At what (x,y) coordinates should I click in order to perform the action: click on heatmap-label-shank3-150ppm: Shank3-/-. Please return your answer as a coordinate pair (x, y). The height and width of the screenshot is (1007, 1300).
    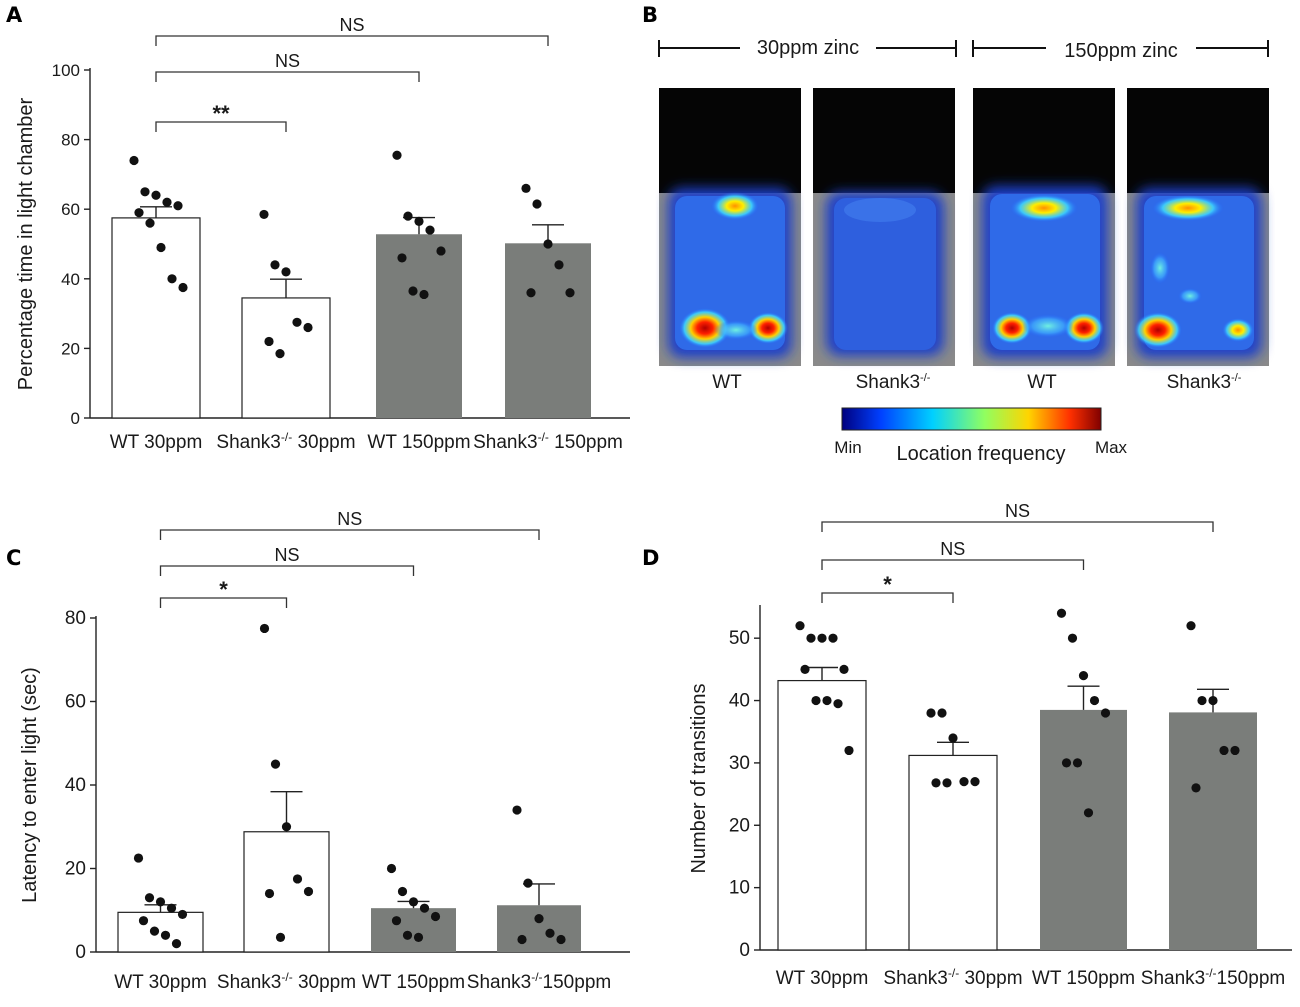
    Looking at the image, I should click on (1204, 382).